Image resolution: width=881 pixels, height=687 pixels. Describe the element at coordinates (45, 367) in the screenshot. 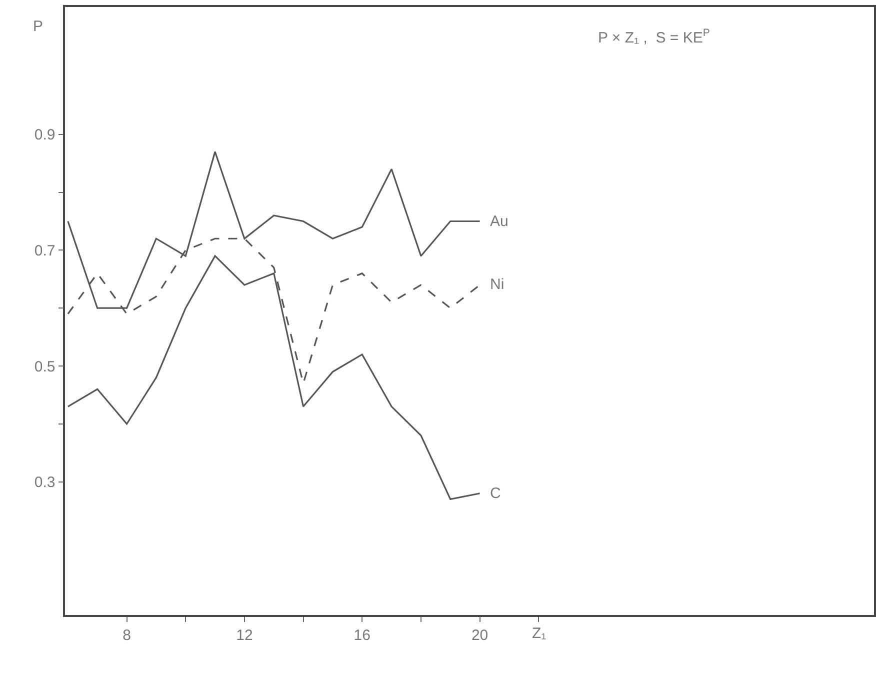

I see `y-tick-label: 0.5` at that location.